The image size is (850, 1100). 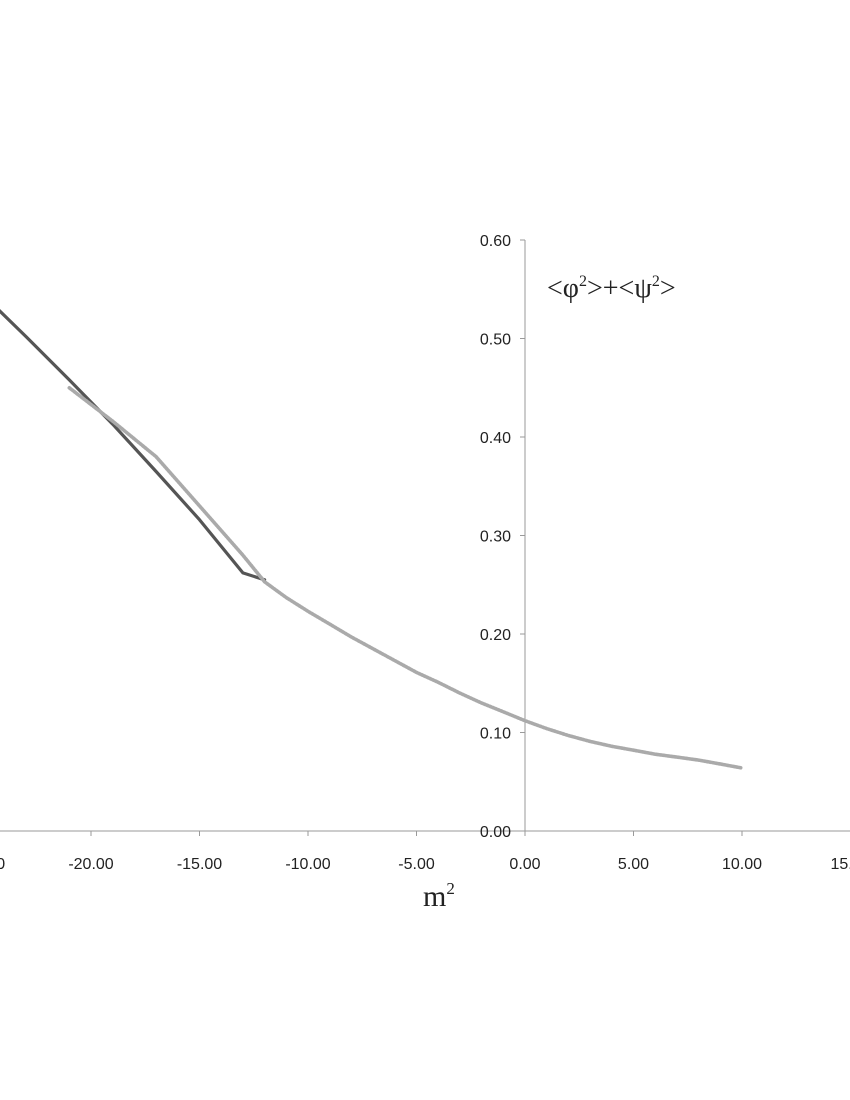 What do you see at coordinates (563, 288) in the screenshot?
I see `annotation-text: <φ` at bounding box center [563, 288].